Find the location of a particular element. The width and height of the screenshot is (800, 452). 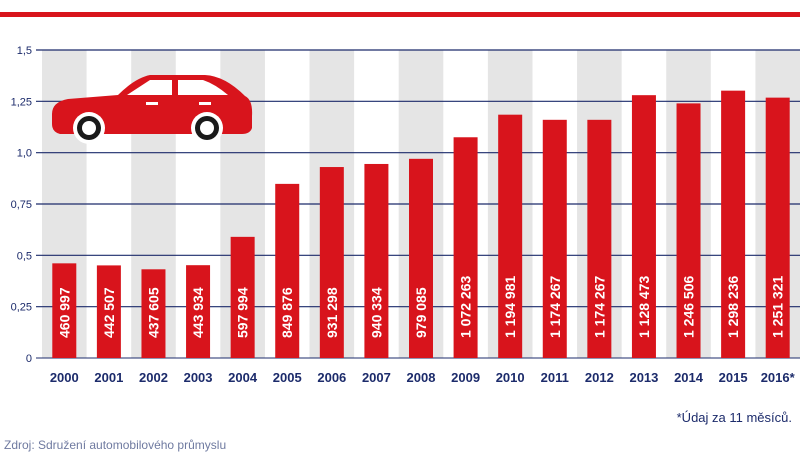

bar-value-label: 1 194 981 is located at coordinates (510, 307).